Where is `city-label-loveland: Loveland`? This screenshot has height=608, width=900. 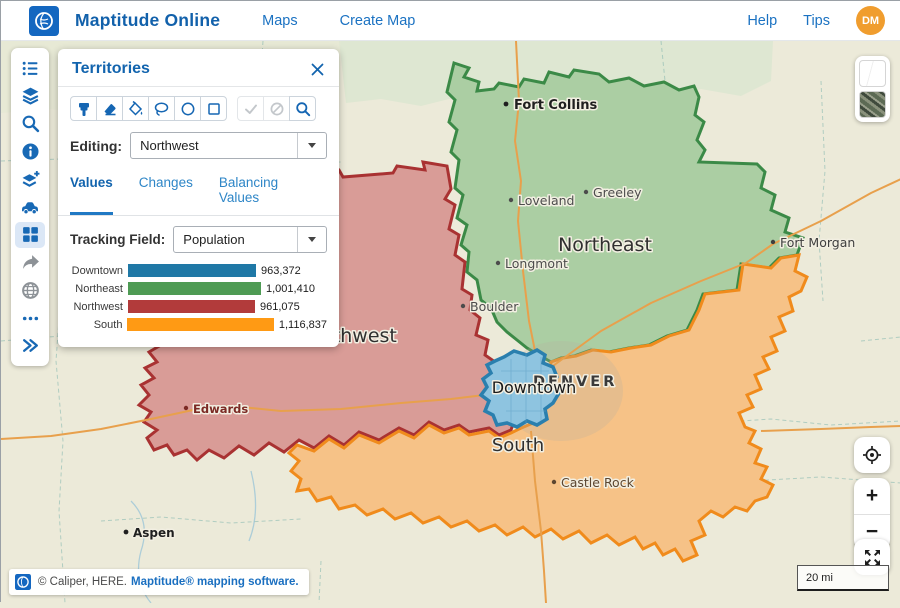
city-label-loveland: Loveland is located at coordinates (546, 200).